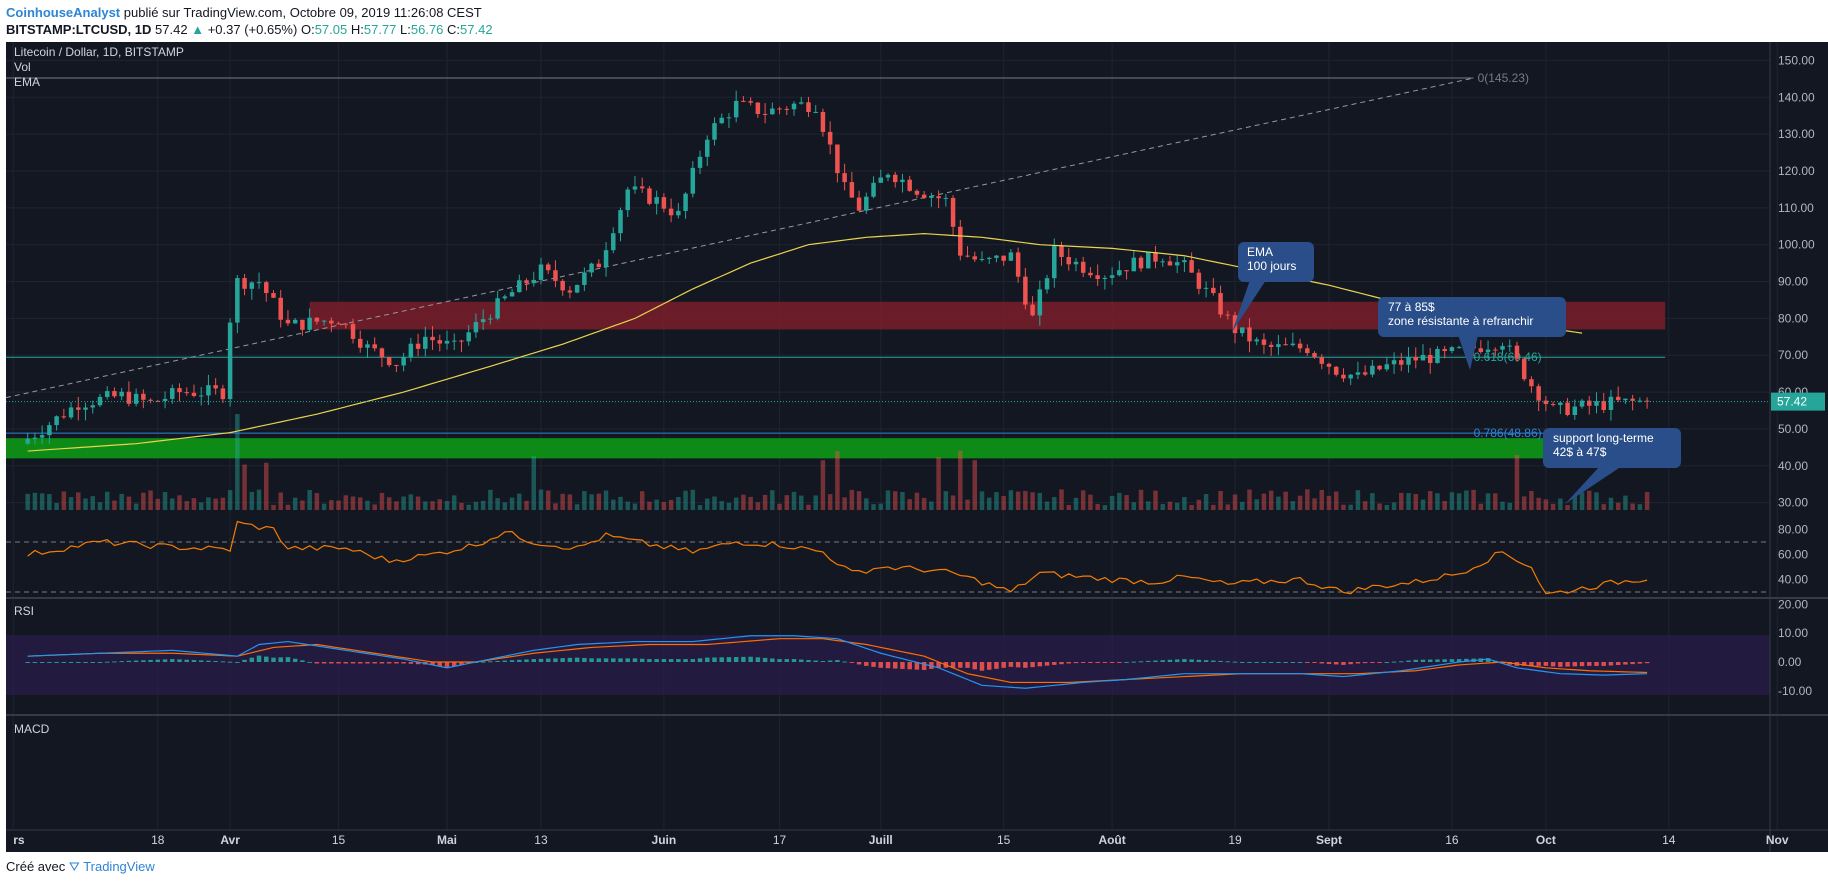 The width and height of the screenshot is (1828, 881). Describe the element at coordinates (1795, 662) in the screenshot. I see `macd-axis: 10.00 0.00 -10.00` at that location.